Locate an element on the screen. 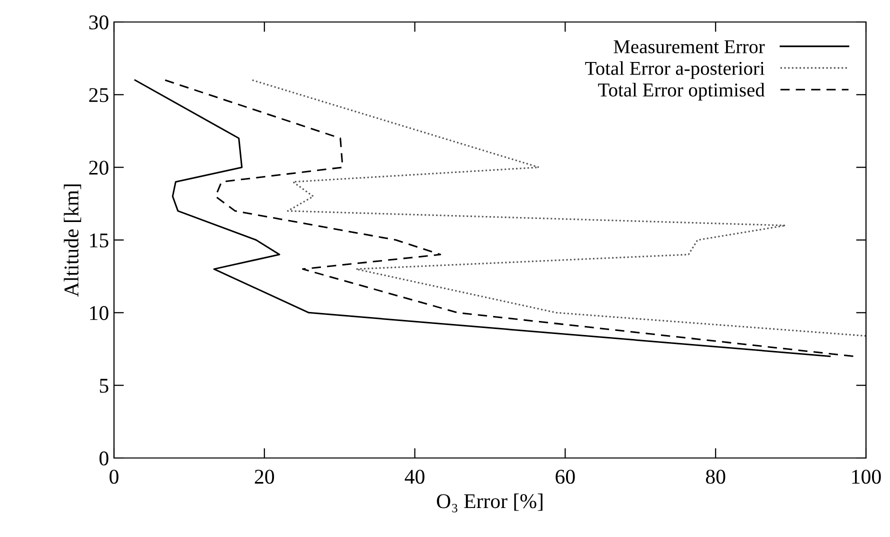 The image size is (890, 537). y-axis-title: Altitude [km] is located at coordinates (73, 240).